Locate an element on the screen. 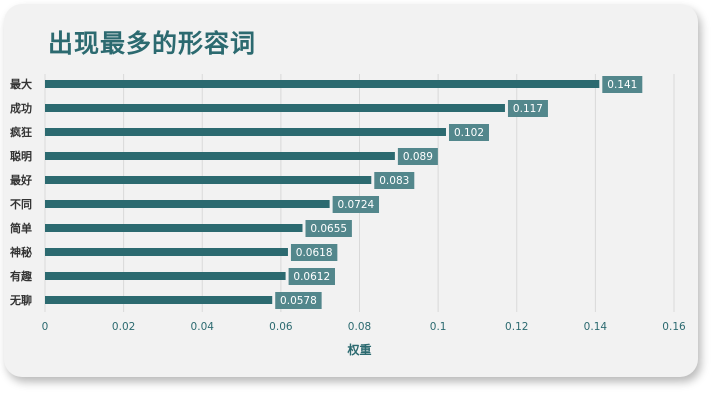 This screenshot has height=409, width=720. category-label: 成功 is located at coordinates (21, 108).